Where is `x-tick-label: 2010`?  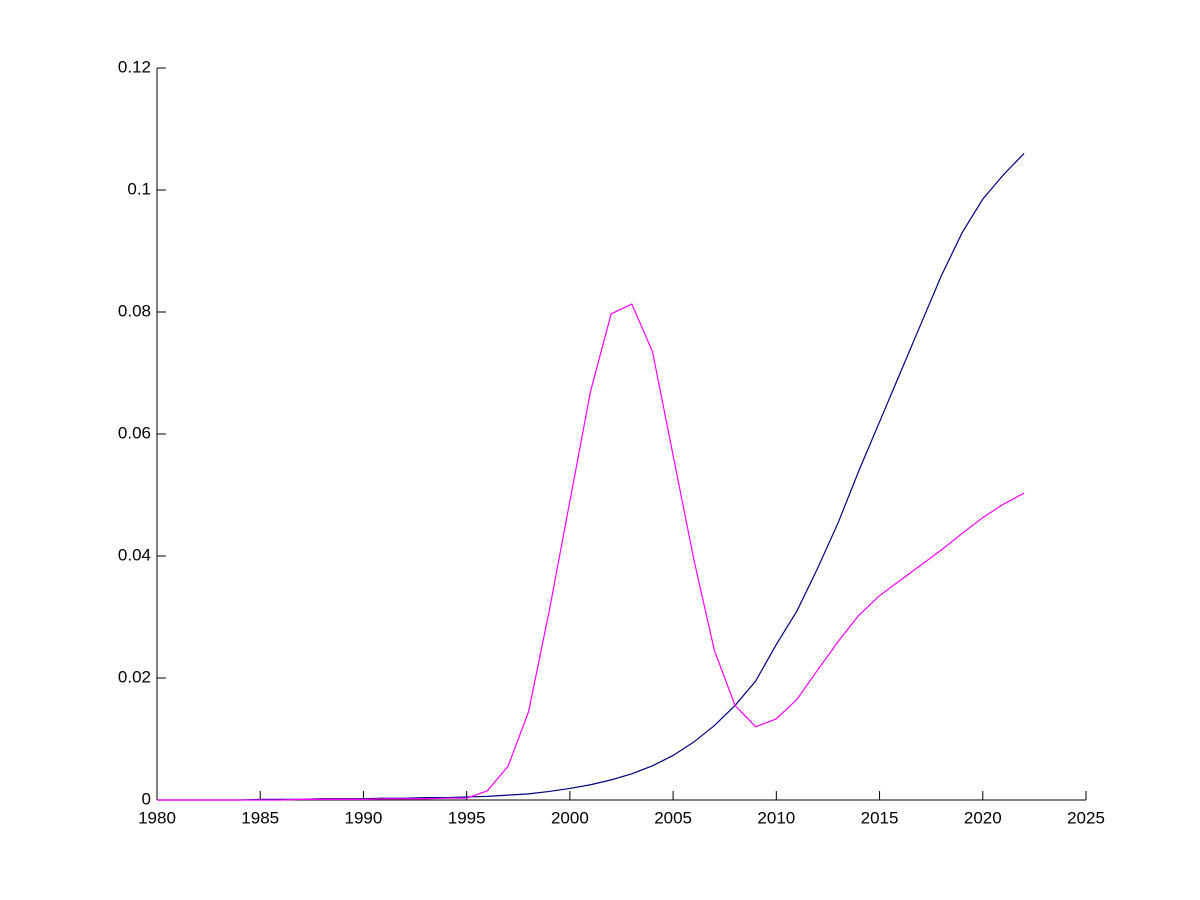 x-tick-label: 2010 is located at coordinates (776, 817).